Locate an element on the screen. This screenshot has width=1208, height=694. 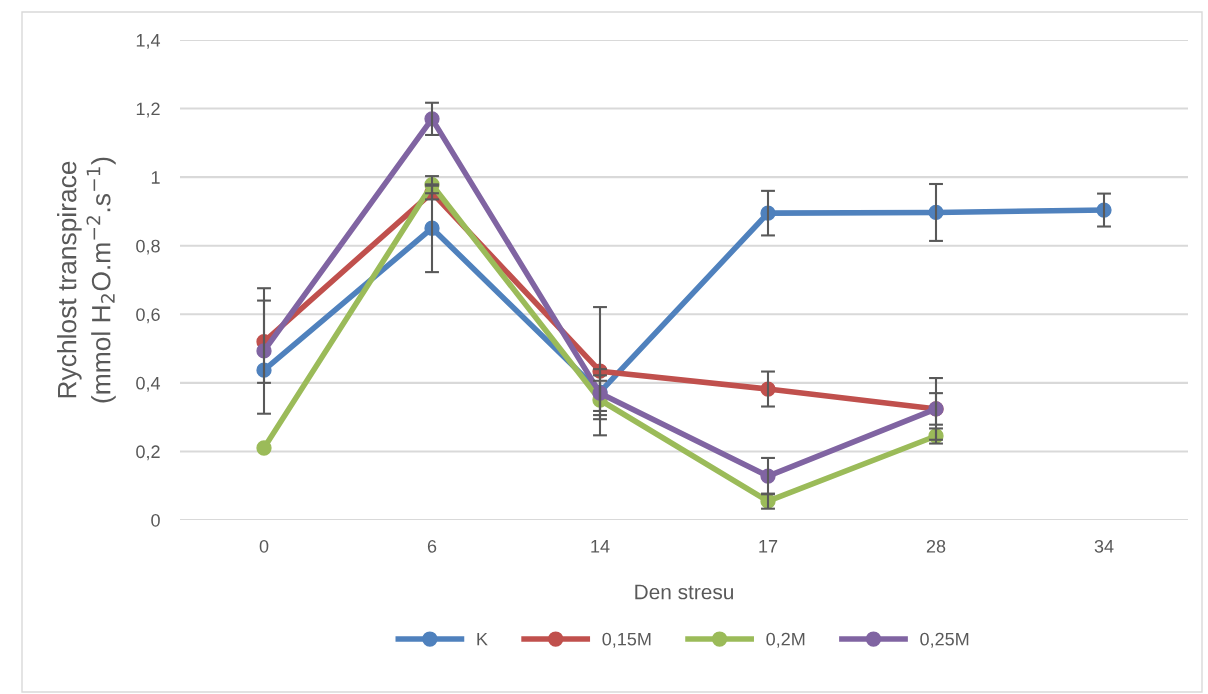
point is located at coordinates (264, 448).